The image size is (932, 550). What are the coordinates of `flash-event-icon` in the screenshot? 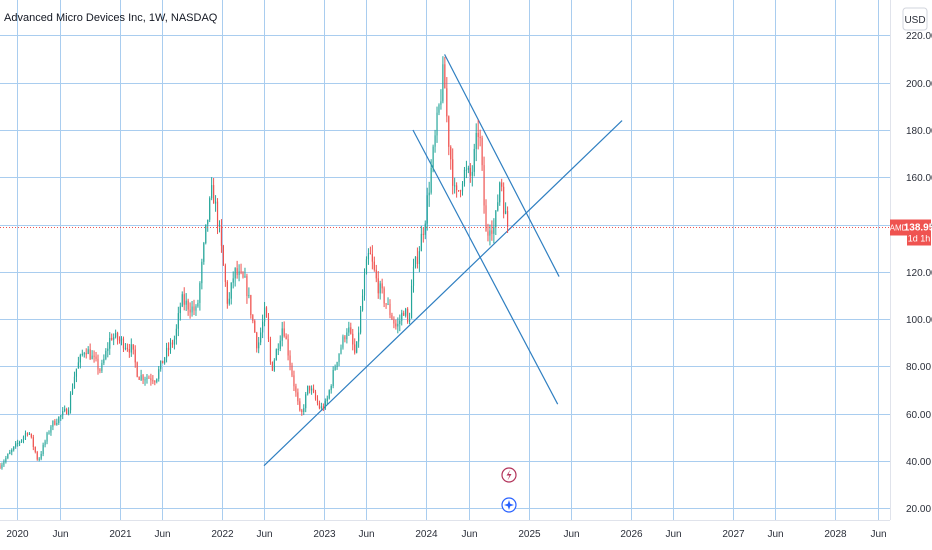 It's located at (509, 475).